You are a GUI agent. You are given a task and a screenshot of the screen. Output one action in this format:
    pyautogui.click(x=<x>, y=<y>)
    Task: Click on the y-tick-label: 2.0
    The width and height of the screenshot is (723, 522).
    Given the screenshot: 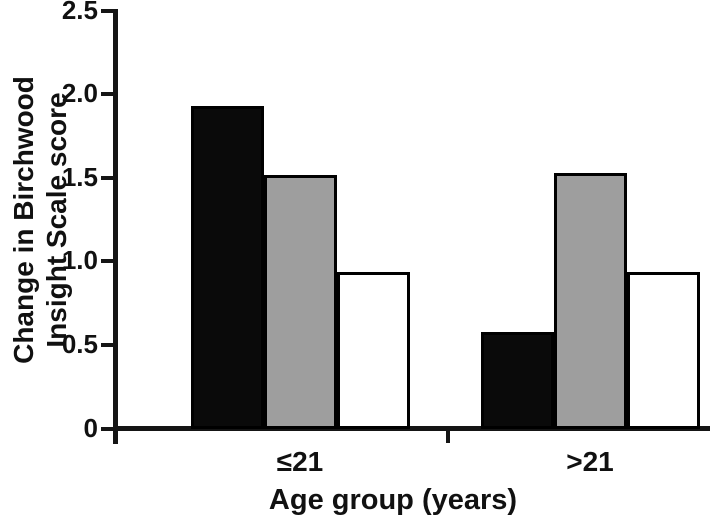 What is the action you would take?
    pyautogui.click(x=79, y=93)
    